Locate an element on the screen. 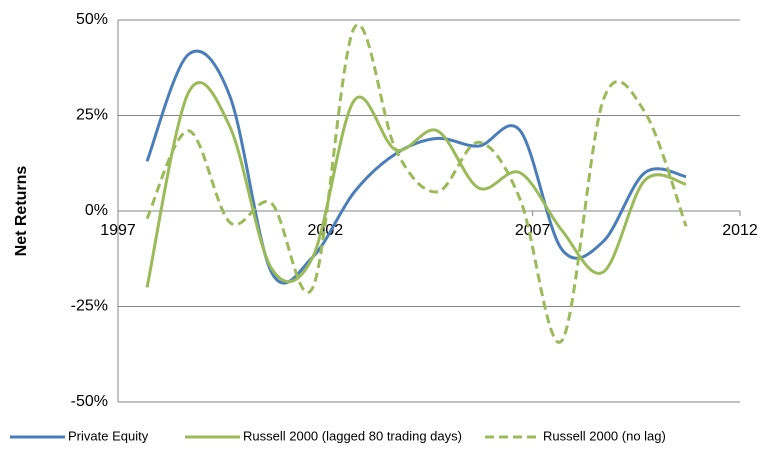 This screenshot has height=450, width=765. y-tick-label: -25% is located at coordinates (89, 306).